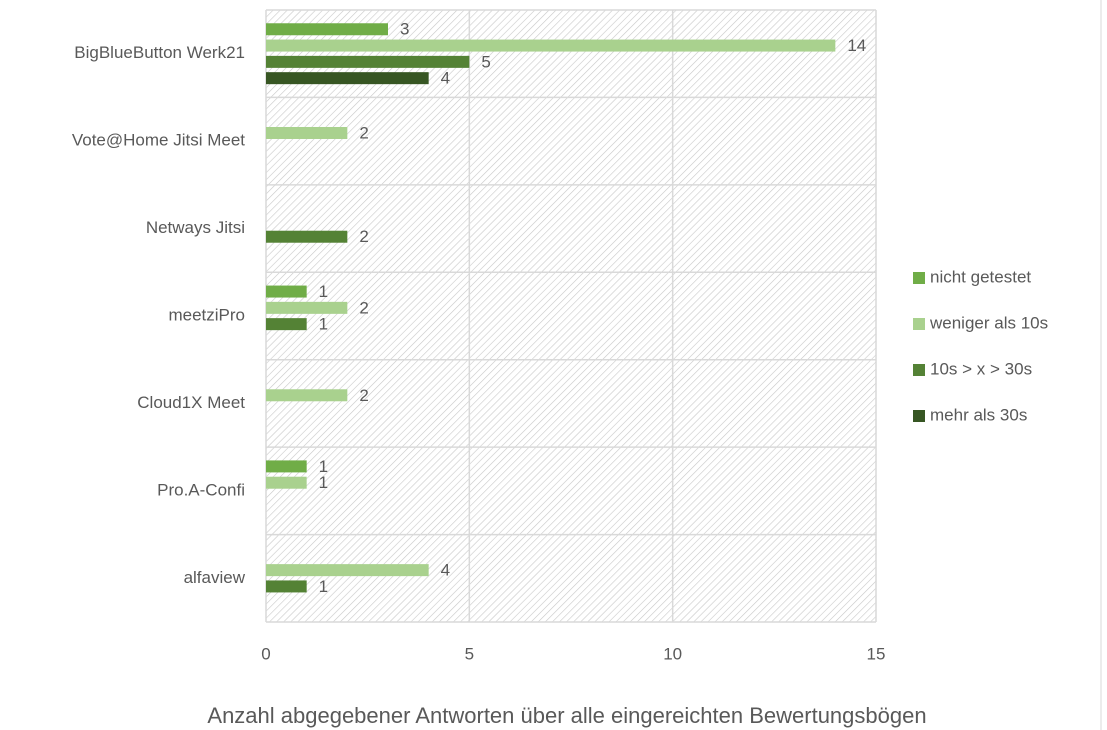 This screenshot has height=730, width=1107. Describe the element at coordinates (195, 227) in the screenshot. I see `y-tick-label: Netways Jitsi` at that location.